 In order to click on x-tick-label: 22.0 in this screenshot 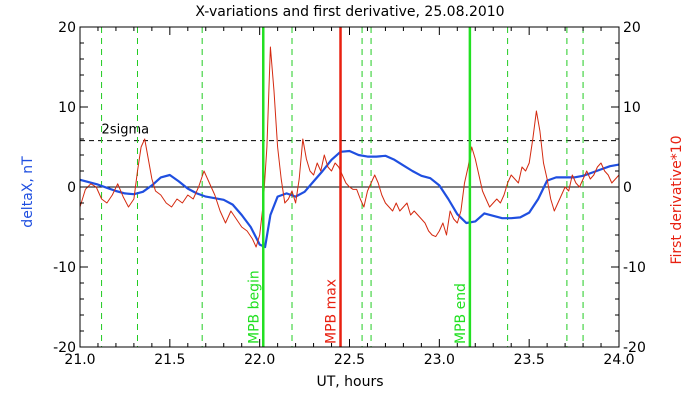, I will do `click(259, 360)`.